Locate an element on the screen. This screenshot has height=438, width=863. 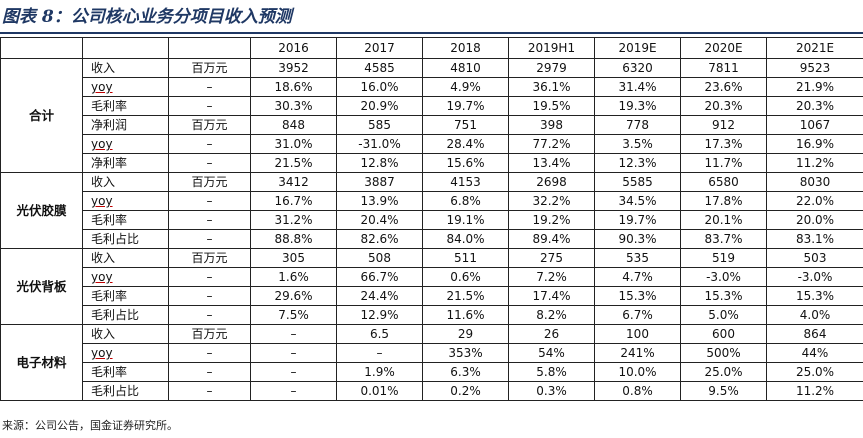
column-header: 2021E is located at coordinates (814, 48).